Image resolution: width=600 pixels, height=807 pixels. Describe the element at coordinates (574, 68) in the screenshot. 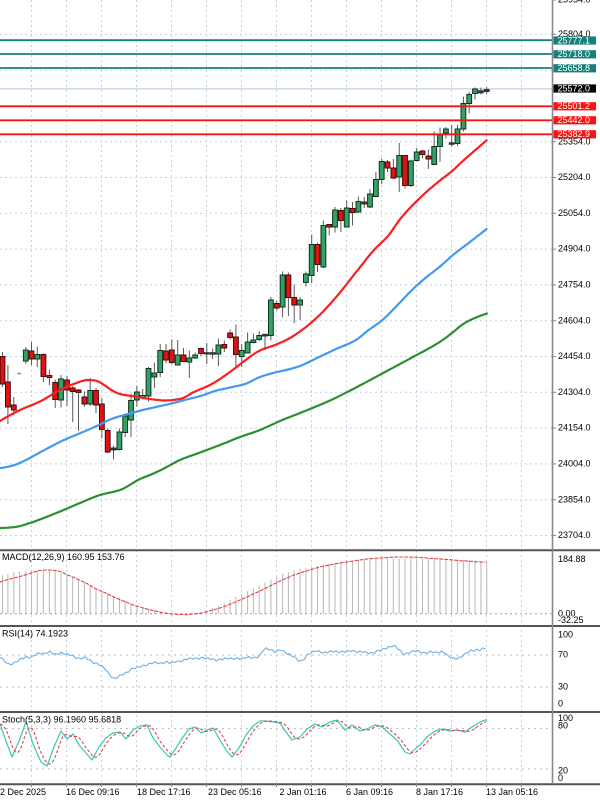

I see `svg-text: 25658.8` at that location.